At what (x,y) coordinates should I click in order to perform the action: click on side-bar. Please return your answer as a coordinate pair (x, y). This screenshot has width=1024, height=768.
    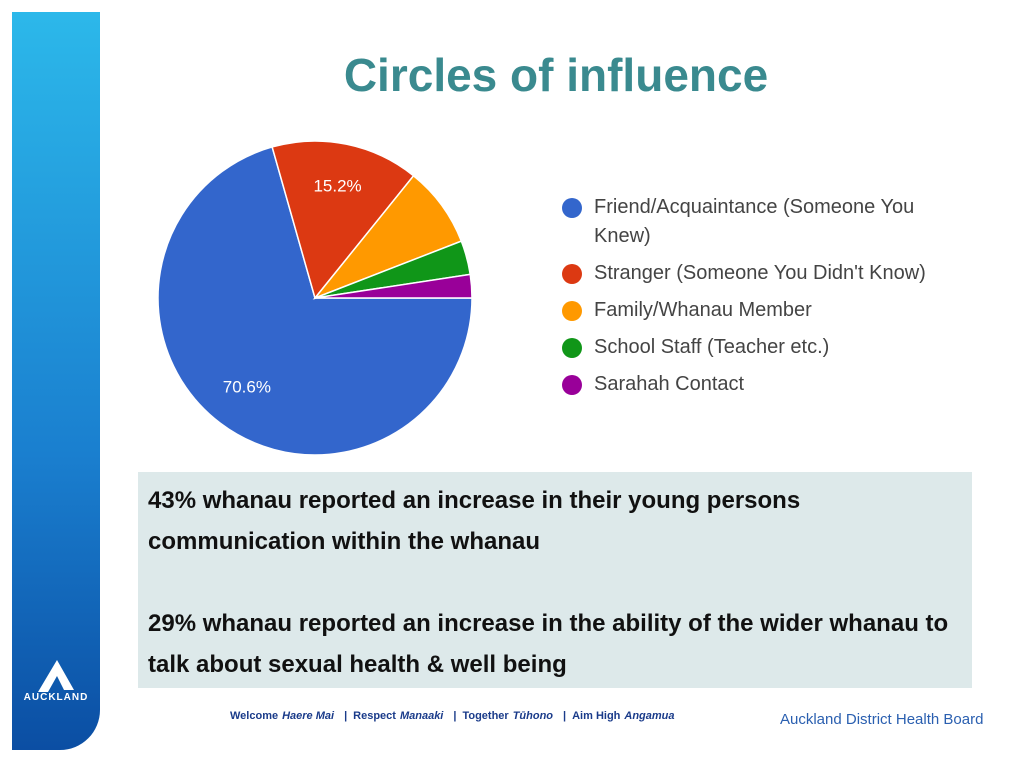
    Looking at the image, I should click on (56, 381).